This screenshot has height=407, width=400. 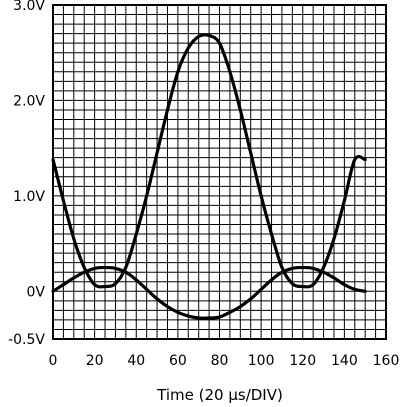 I want to click on x-axis-label: Time (20 µs/DIV), so click(x=219, y=395).